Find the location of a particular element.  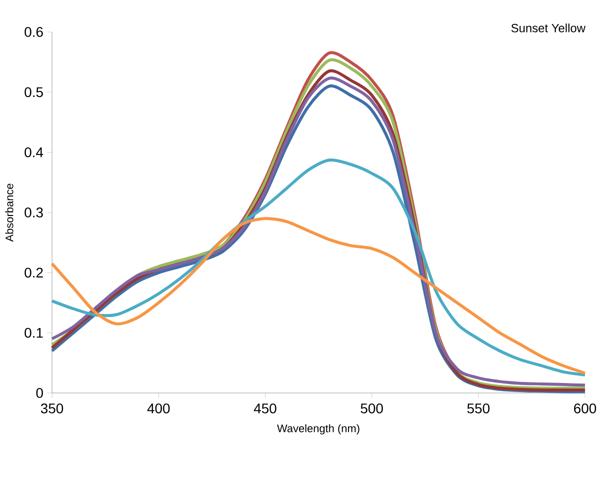

chart-title: Sunset Yellow is located at coordinates (548, 28).